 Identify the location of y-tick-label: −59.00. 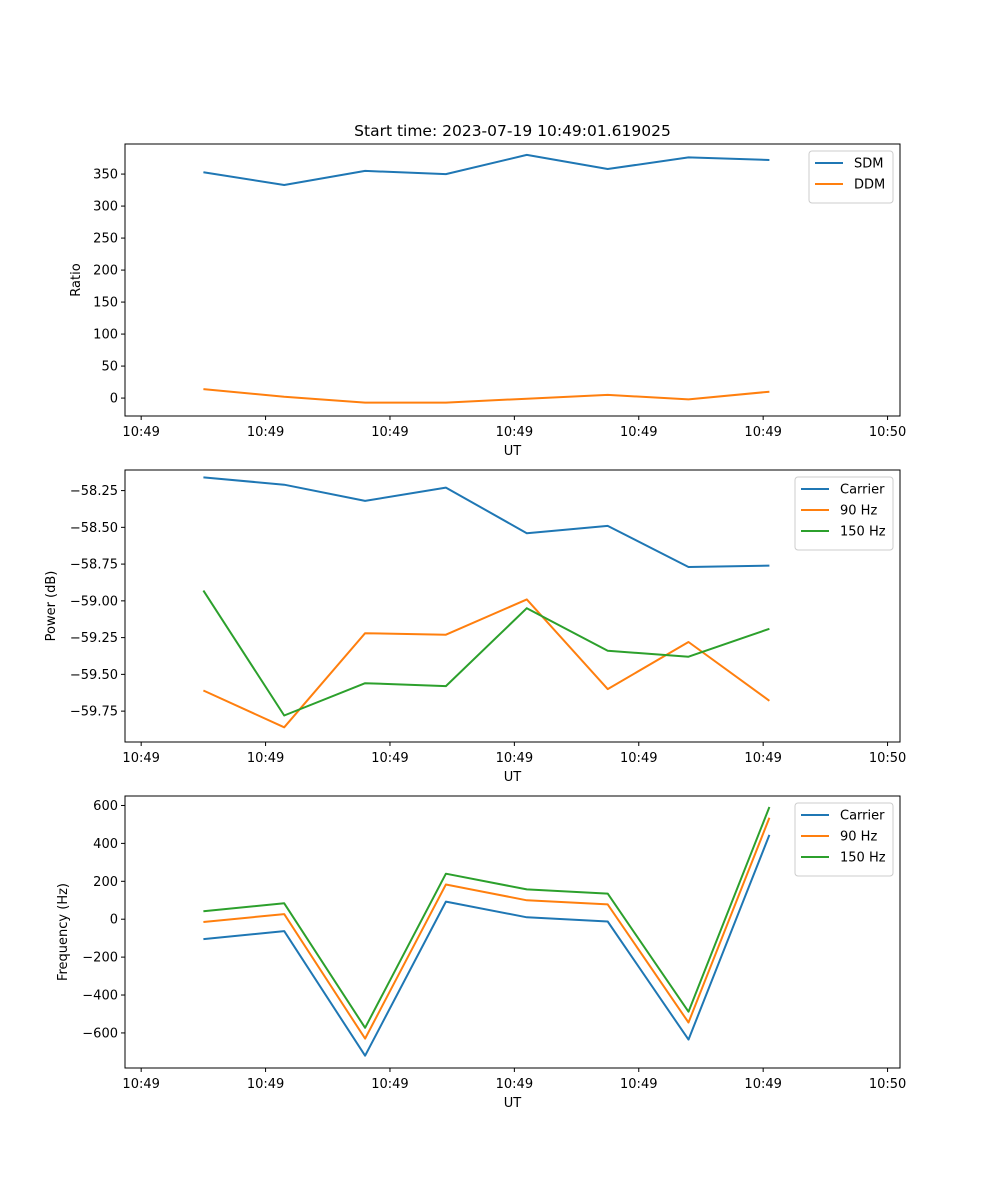
(94, 601).